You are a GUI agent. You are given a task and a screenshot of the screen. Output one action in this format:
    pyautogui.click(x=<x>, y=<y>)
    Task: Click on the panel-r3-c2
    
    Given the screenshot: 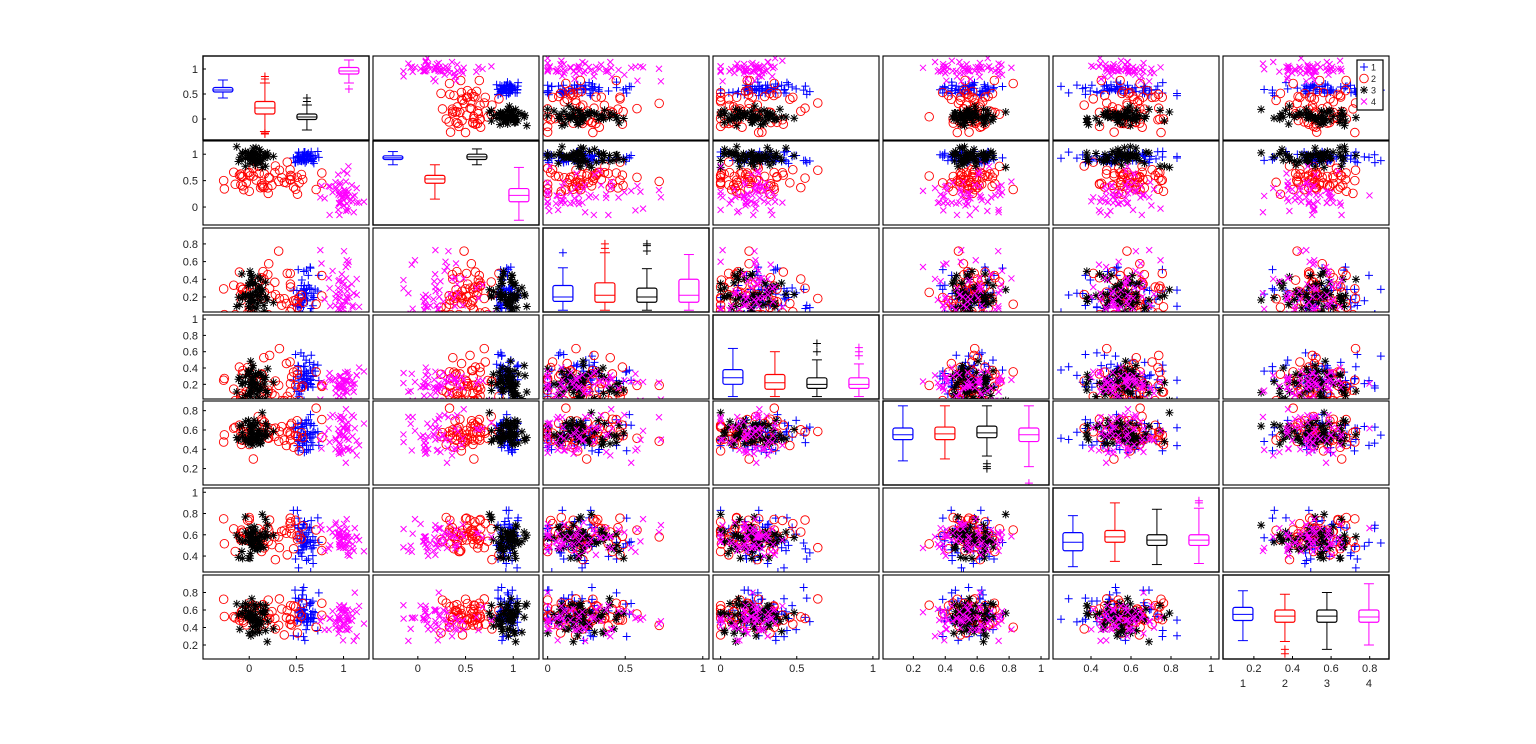 What is the action you would take?
    pyautogui.click(x=456, y=270)
    